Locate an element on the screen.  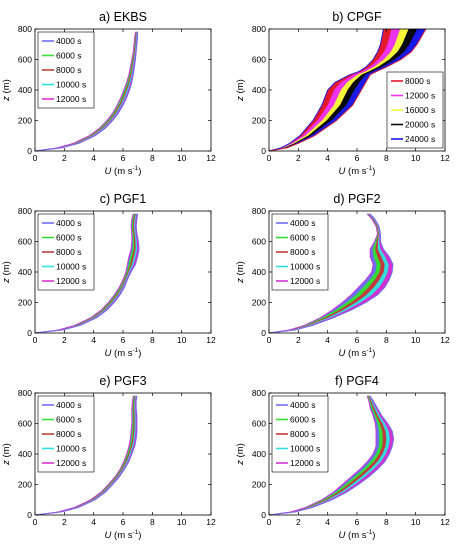
chart-title: d) PGF2 is located at coordinates (356, 199).